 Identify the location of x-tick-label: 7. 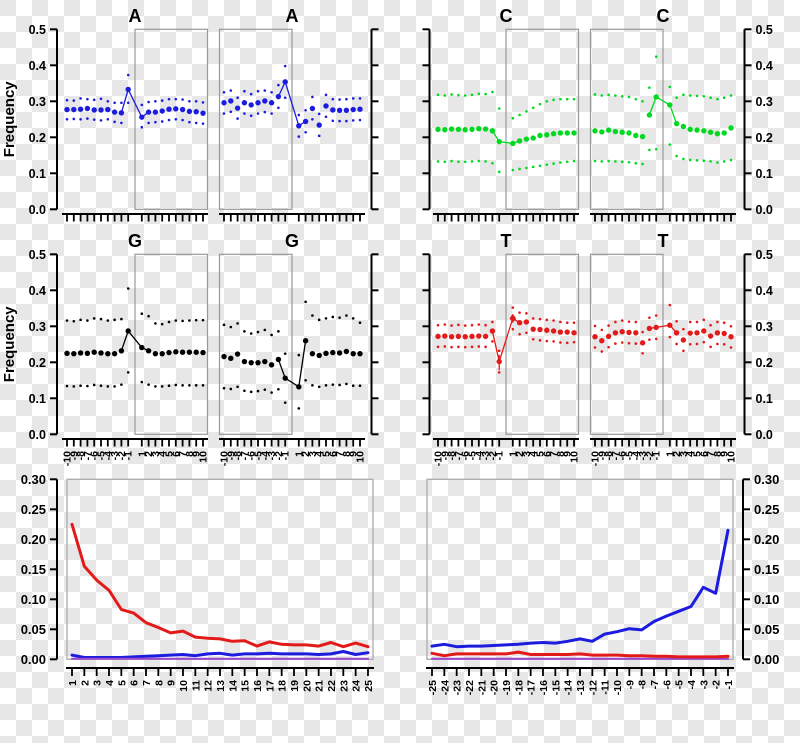
(711, 454).